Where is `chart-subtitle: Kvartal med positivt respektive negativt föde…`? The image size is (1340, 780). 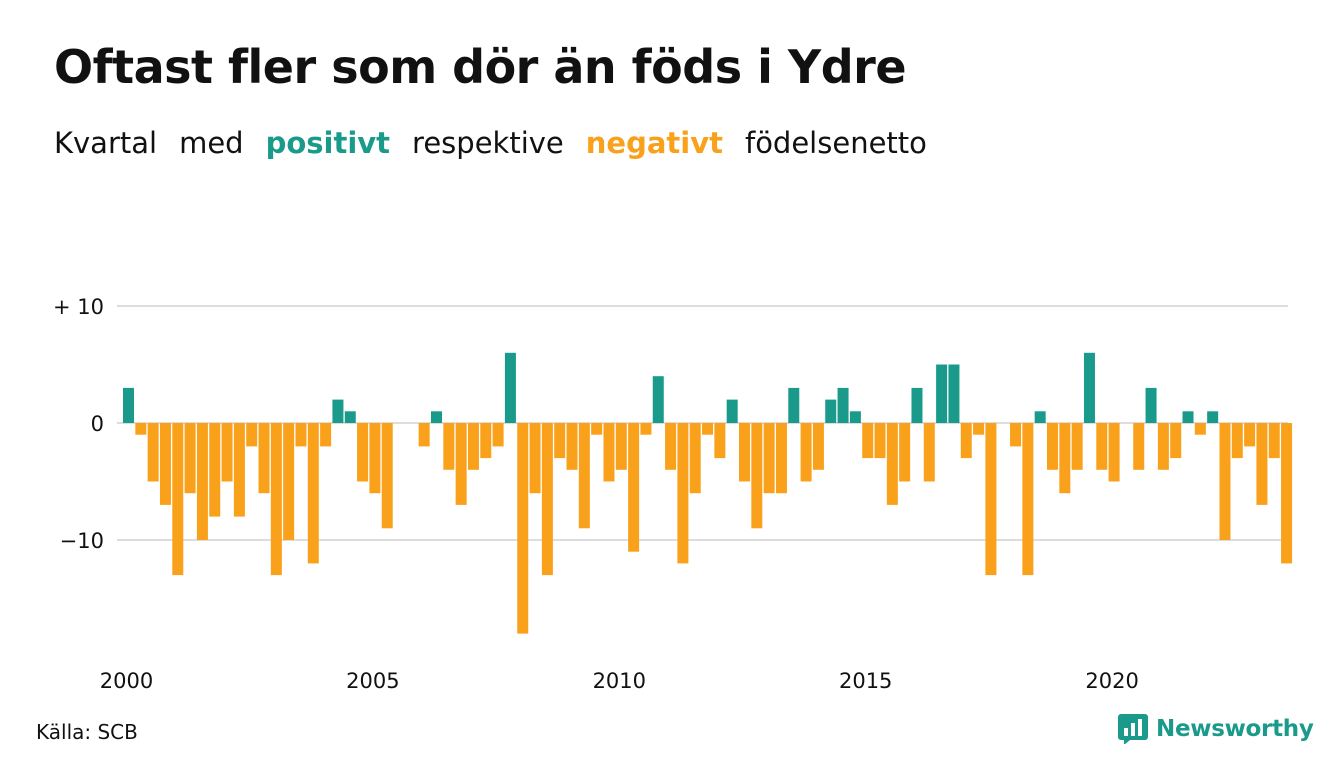
chart-subtitle: Kvartal med positivt respektive negativt föde… is located at coordinates (501, 143).